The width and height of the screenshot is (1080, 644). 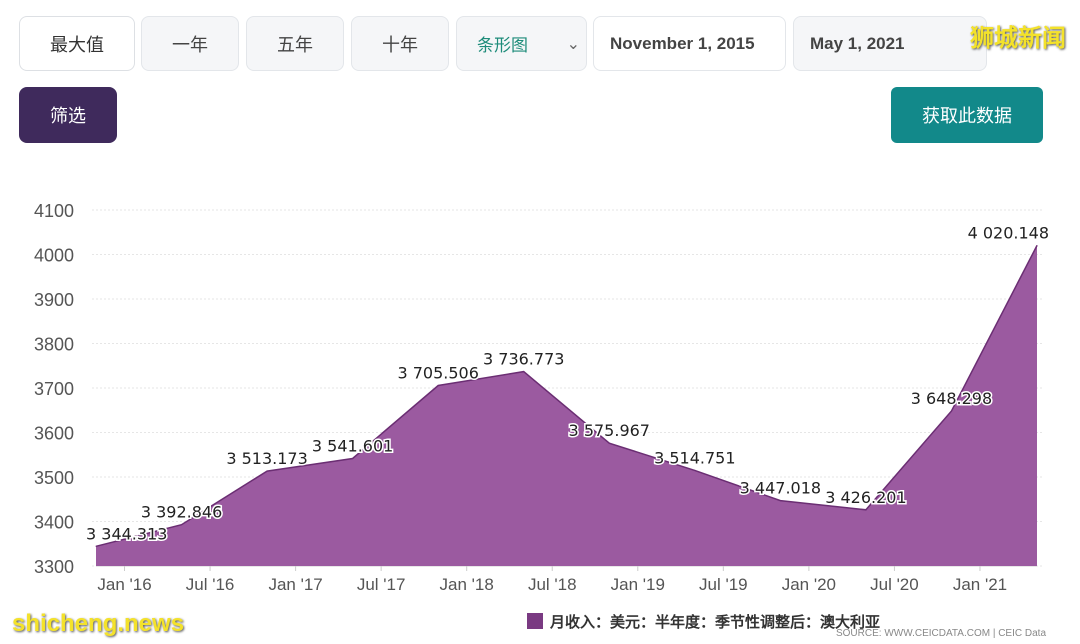 I want to click on data-label: 3 736.773, so click(x=523, y=359).